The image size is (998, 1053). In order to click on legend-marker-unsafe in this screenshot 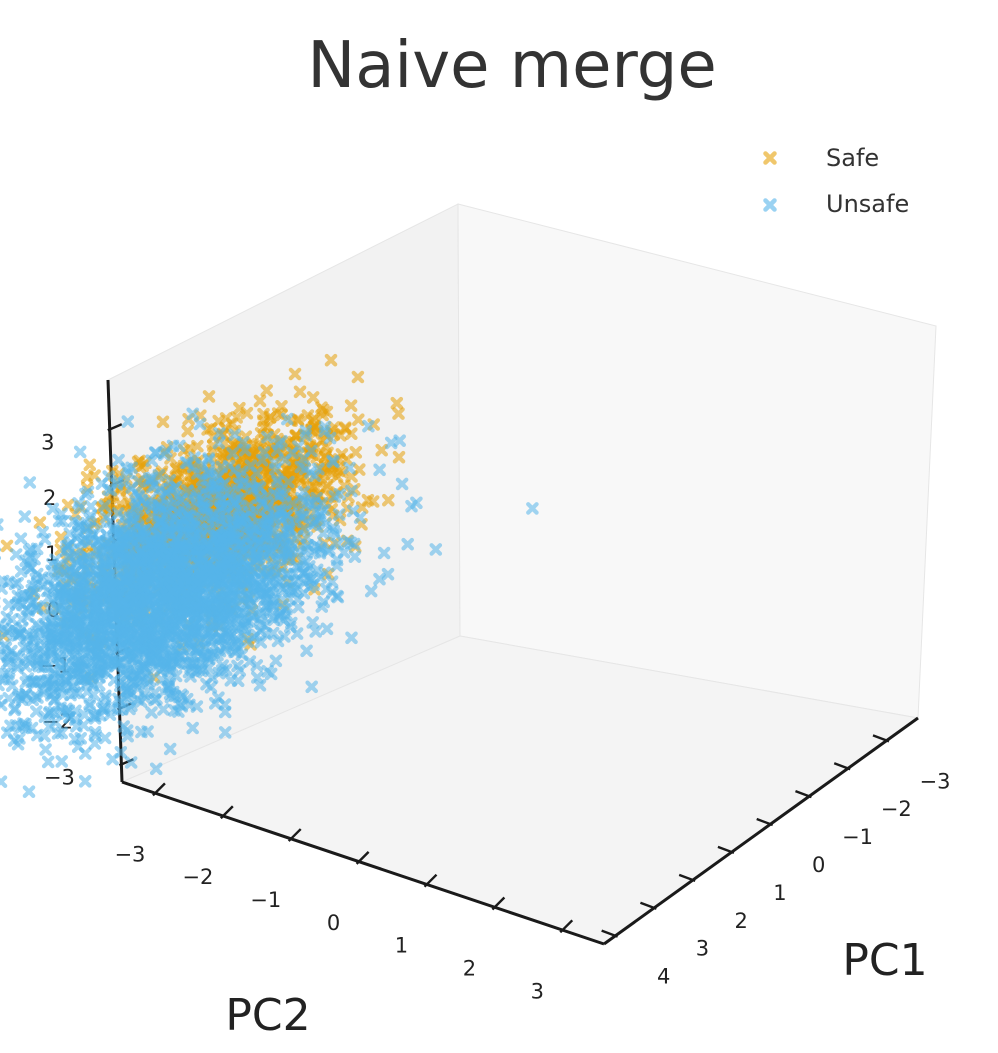, I will do `click(770, 205)`.